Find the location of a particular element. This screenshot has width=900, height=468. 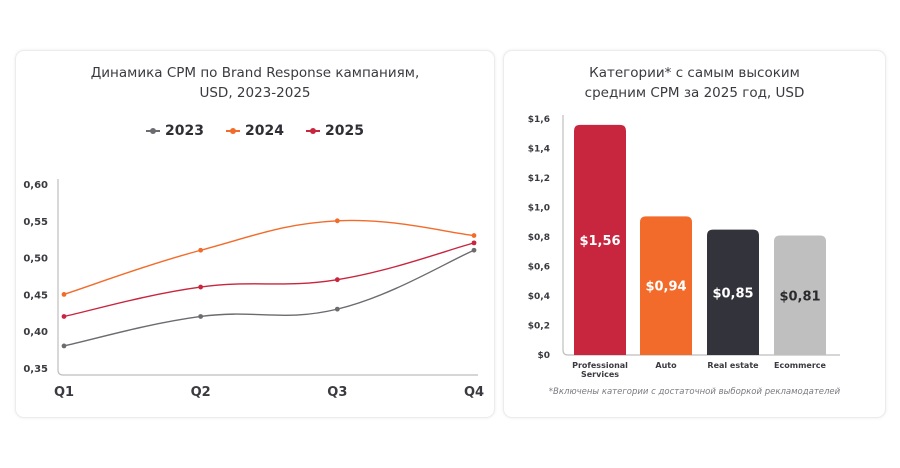

bar-value-label: $0,85 is located at coordinates (732, 293).